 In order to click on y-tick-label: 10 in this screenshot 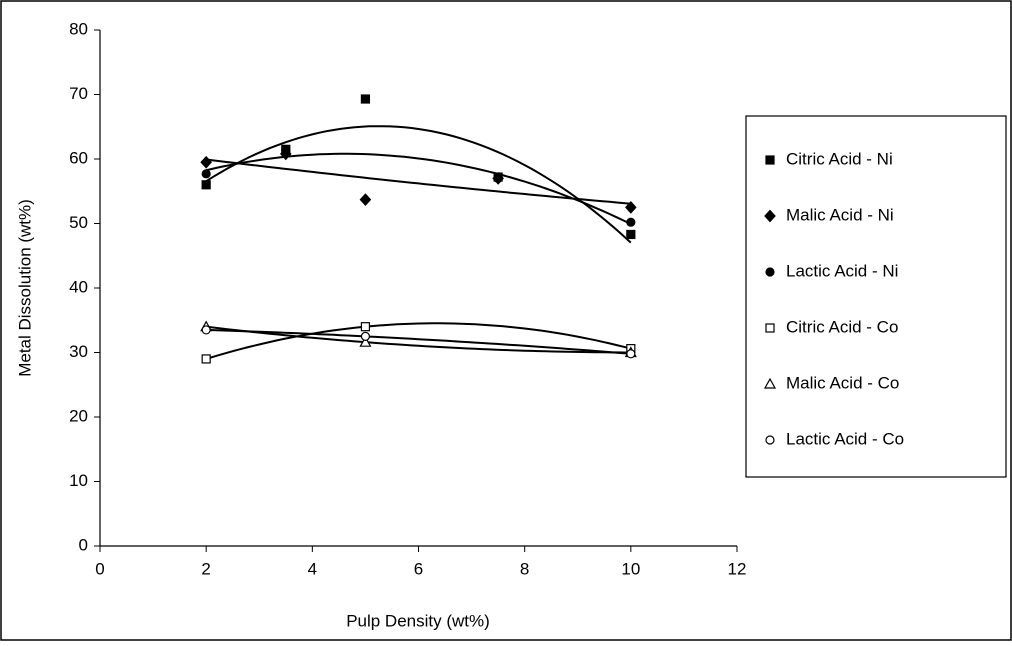, I will do `click(78, 480)`.